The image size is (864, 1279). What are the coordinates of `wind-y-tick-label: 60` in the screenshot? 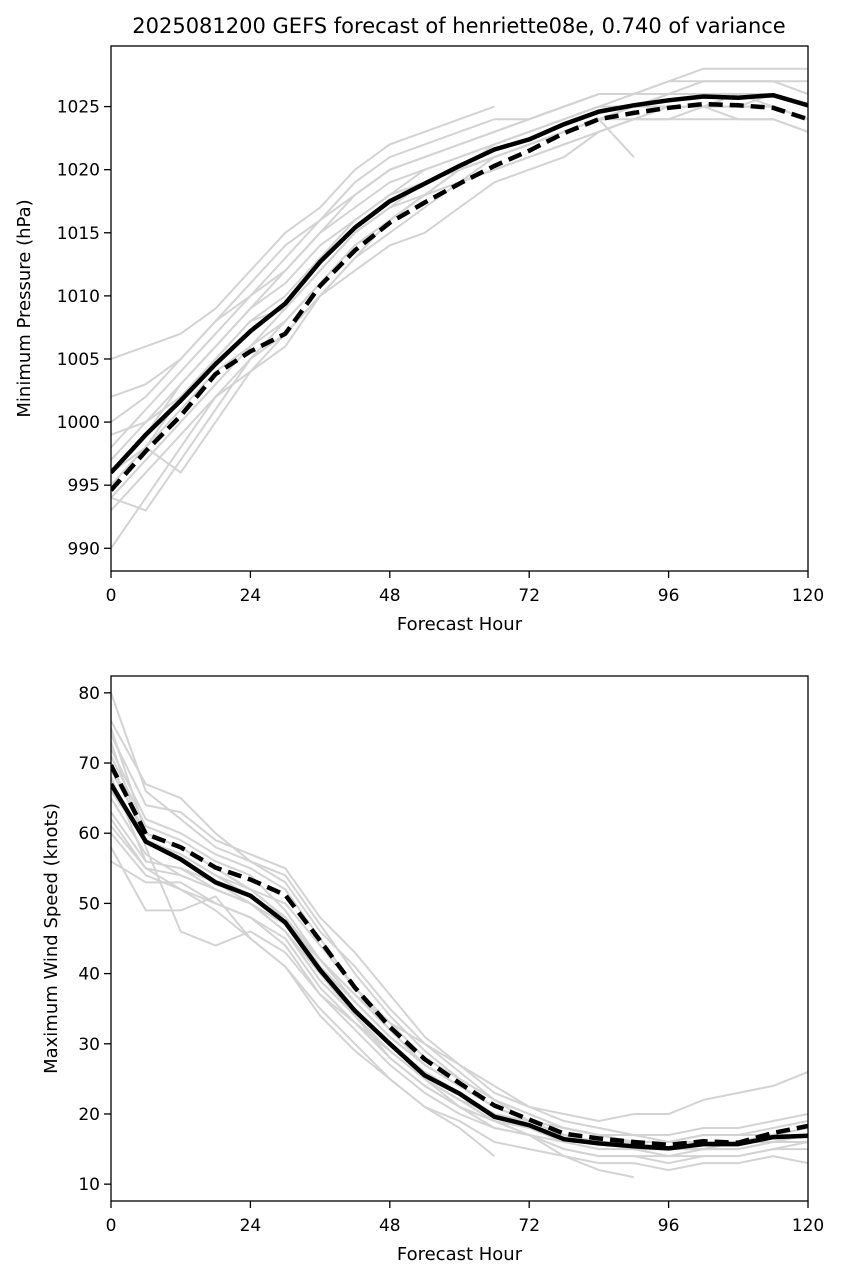 It's located at (89, 834).